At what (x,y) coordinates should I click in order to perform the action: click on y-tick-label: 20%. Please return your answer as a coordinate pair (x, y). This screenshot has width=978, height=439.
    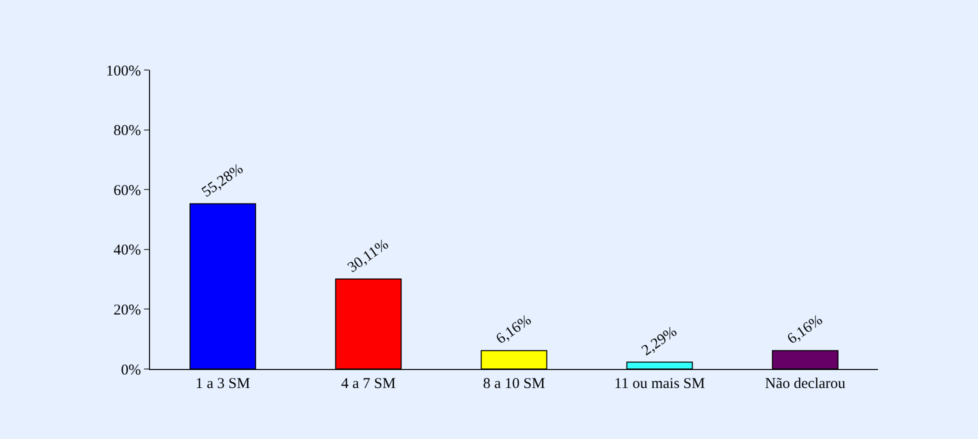
    Looking at the image, I should click on (127, 310).